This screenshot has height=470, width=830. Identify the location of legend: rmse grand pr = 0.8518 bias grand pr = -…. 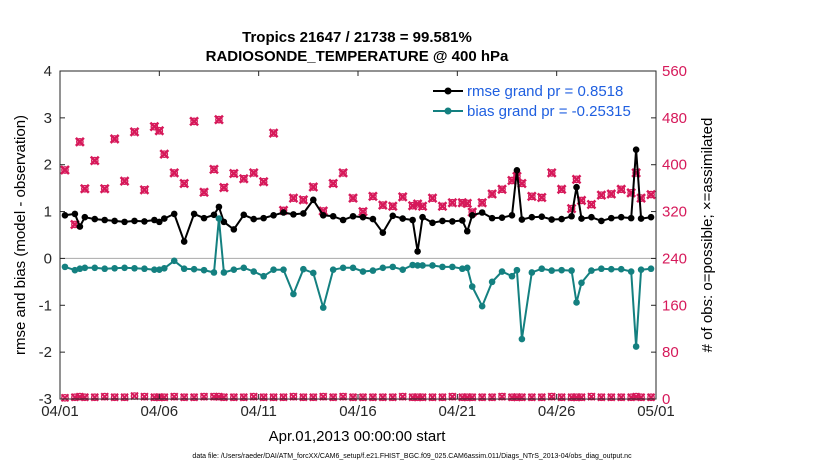
(539, 99).